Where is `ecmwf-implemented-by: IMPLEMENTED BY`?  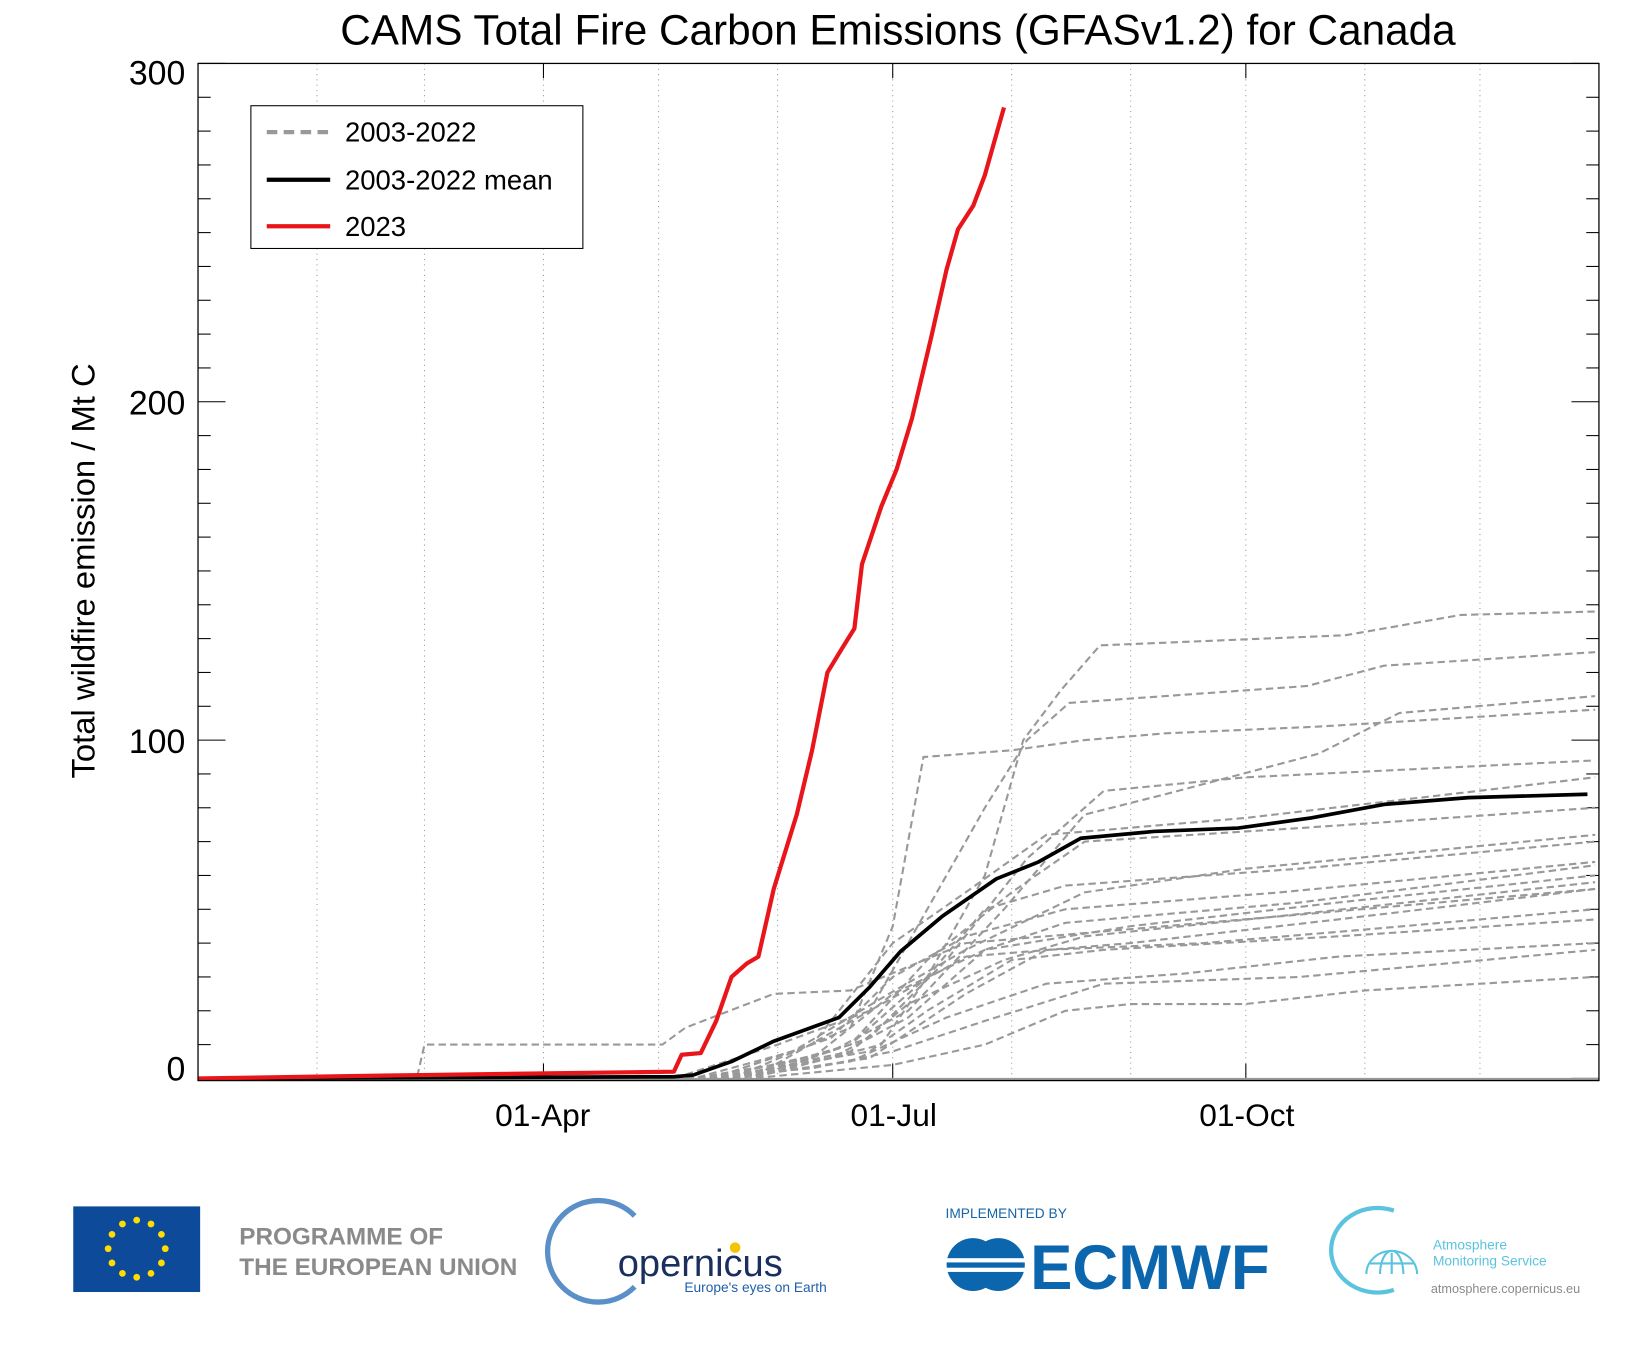 ecmwf-implemented-by: IMPLEMENTED BY is located at coordinates (1006, 1213).